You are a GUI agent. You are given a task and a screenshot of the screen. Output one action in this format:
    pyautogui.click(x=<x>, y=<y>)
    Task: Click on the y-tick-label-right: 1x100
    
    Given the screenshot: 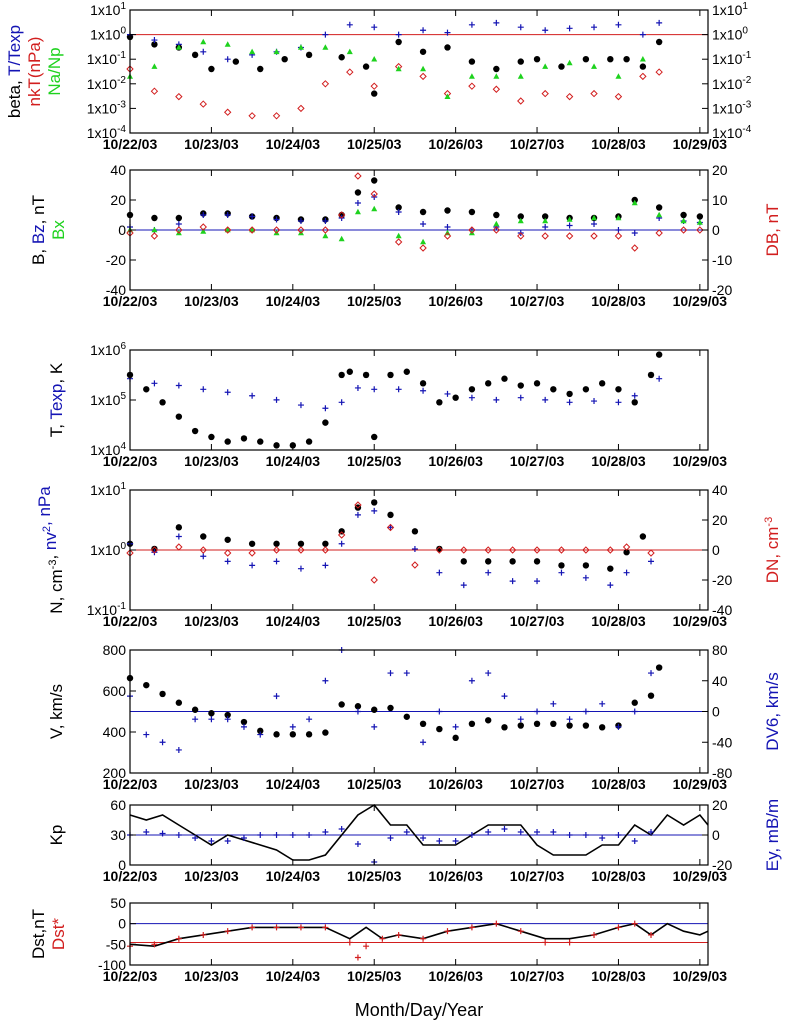 What is the action you would take?
    pyautogui.click(x=730, y=34)
    